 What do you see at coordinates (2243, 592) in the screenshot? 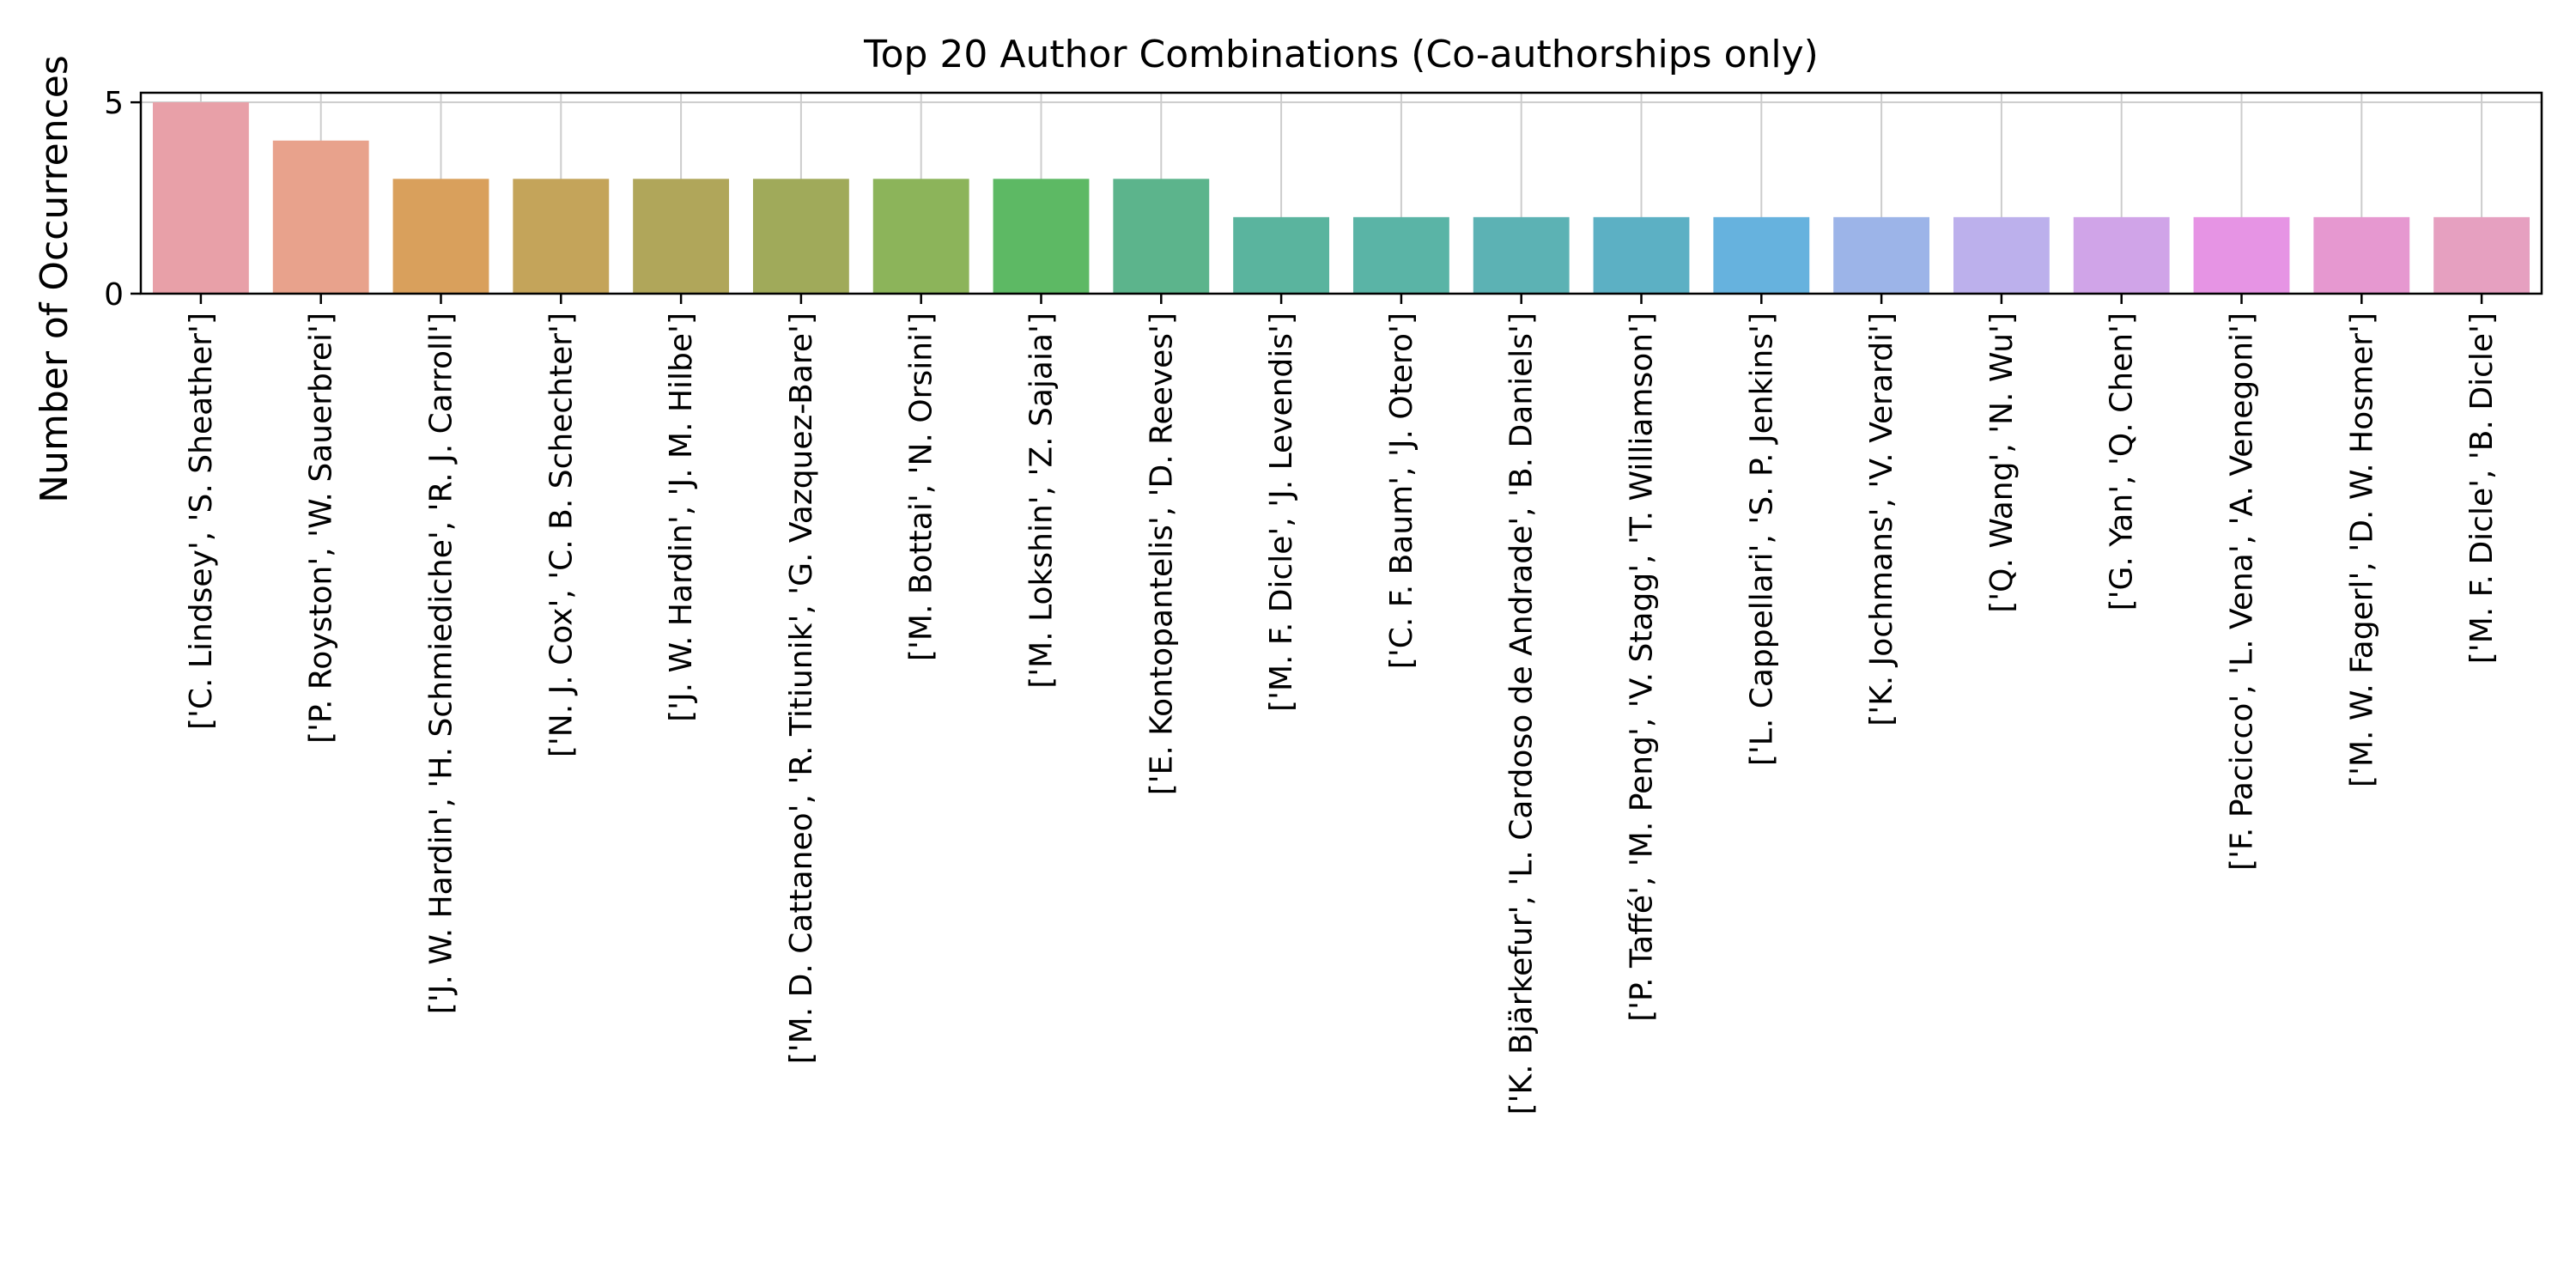
I see `x-tick-label: ['F. Pacicco', 'L. Vena', 'A. Venegoni']` at bounding box center [2243, 592].